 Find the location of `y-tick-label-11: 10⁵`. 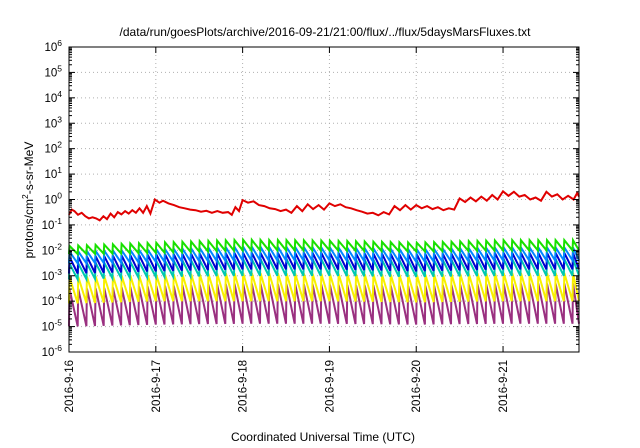

y-tick-label-11: 10⁵ is located at coordinates (53, 71).